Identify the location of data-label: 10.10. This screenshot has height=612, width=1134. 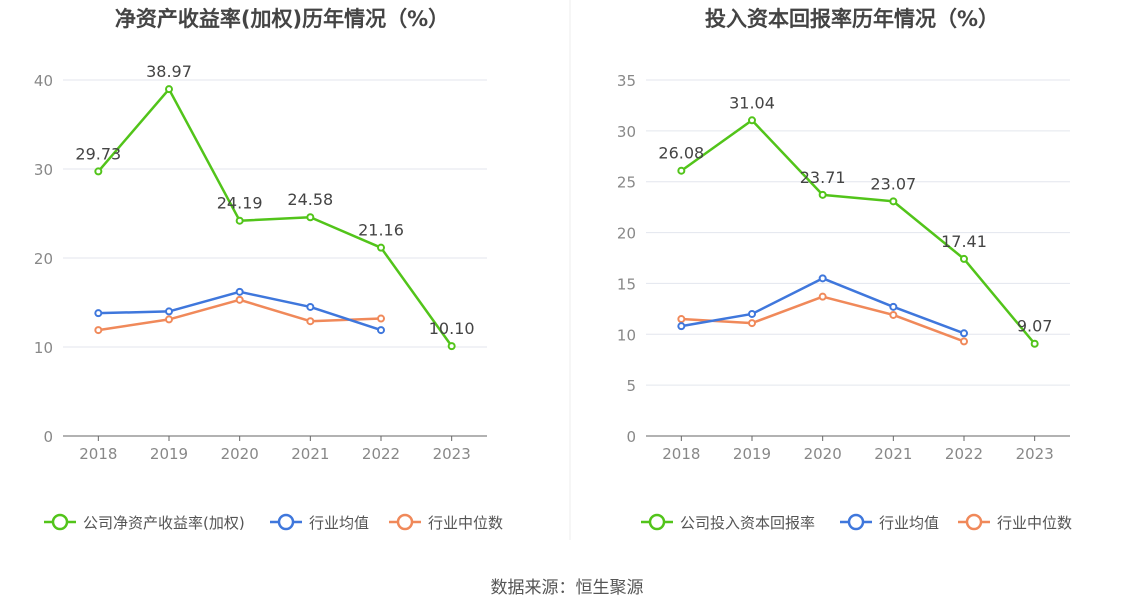
(452, 328).